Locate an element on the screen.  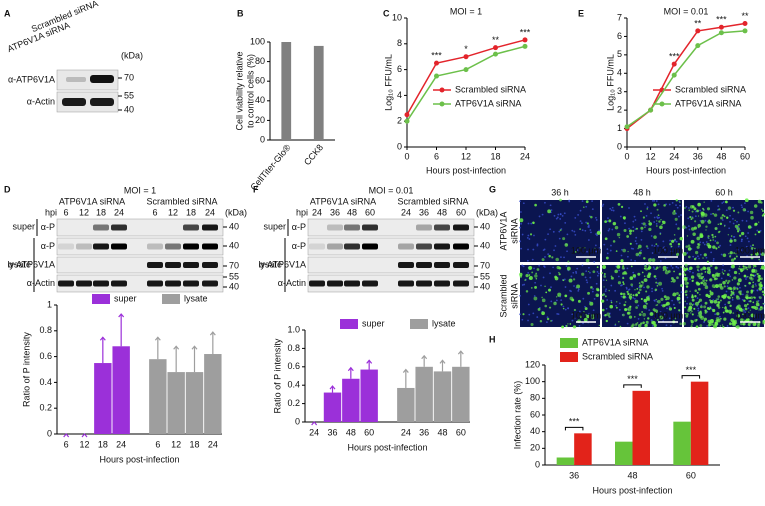
x-tick-label: 48 is located at coordinates (442, 432).